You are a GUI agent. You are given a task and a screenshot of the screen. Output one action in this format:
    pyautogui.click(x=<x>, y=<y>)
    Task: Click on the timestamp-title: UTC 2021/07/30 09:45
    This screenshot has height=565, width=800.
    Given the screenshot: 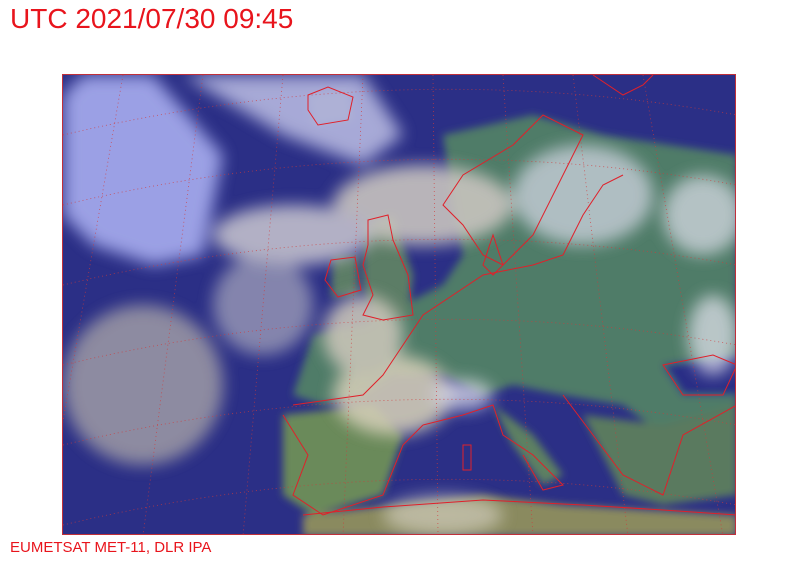 What is the action you would take?
    pyautogui.click(x=152, y=18)
    